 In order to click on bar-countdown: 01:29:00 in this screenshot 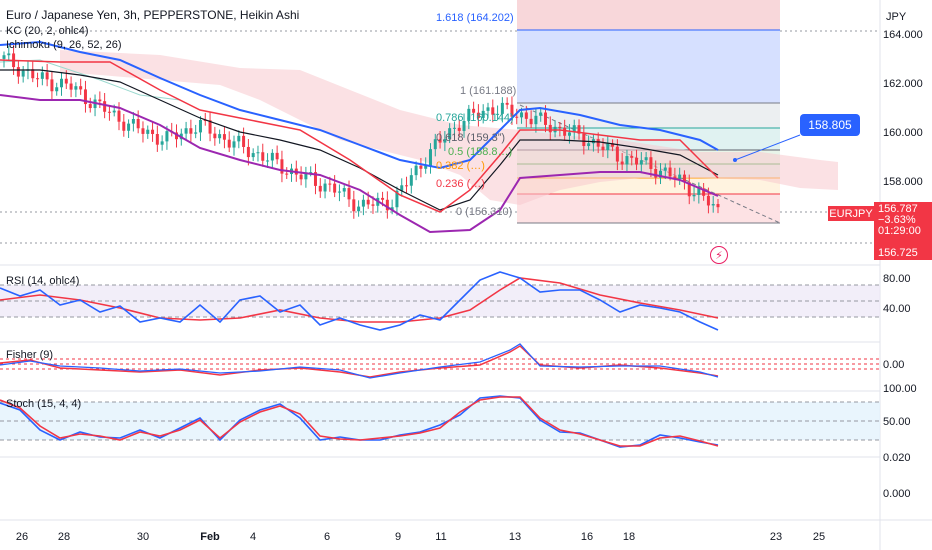, I will do `click(899, 231)`.